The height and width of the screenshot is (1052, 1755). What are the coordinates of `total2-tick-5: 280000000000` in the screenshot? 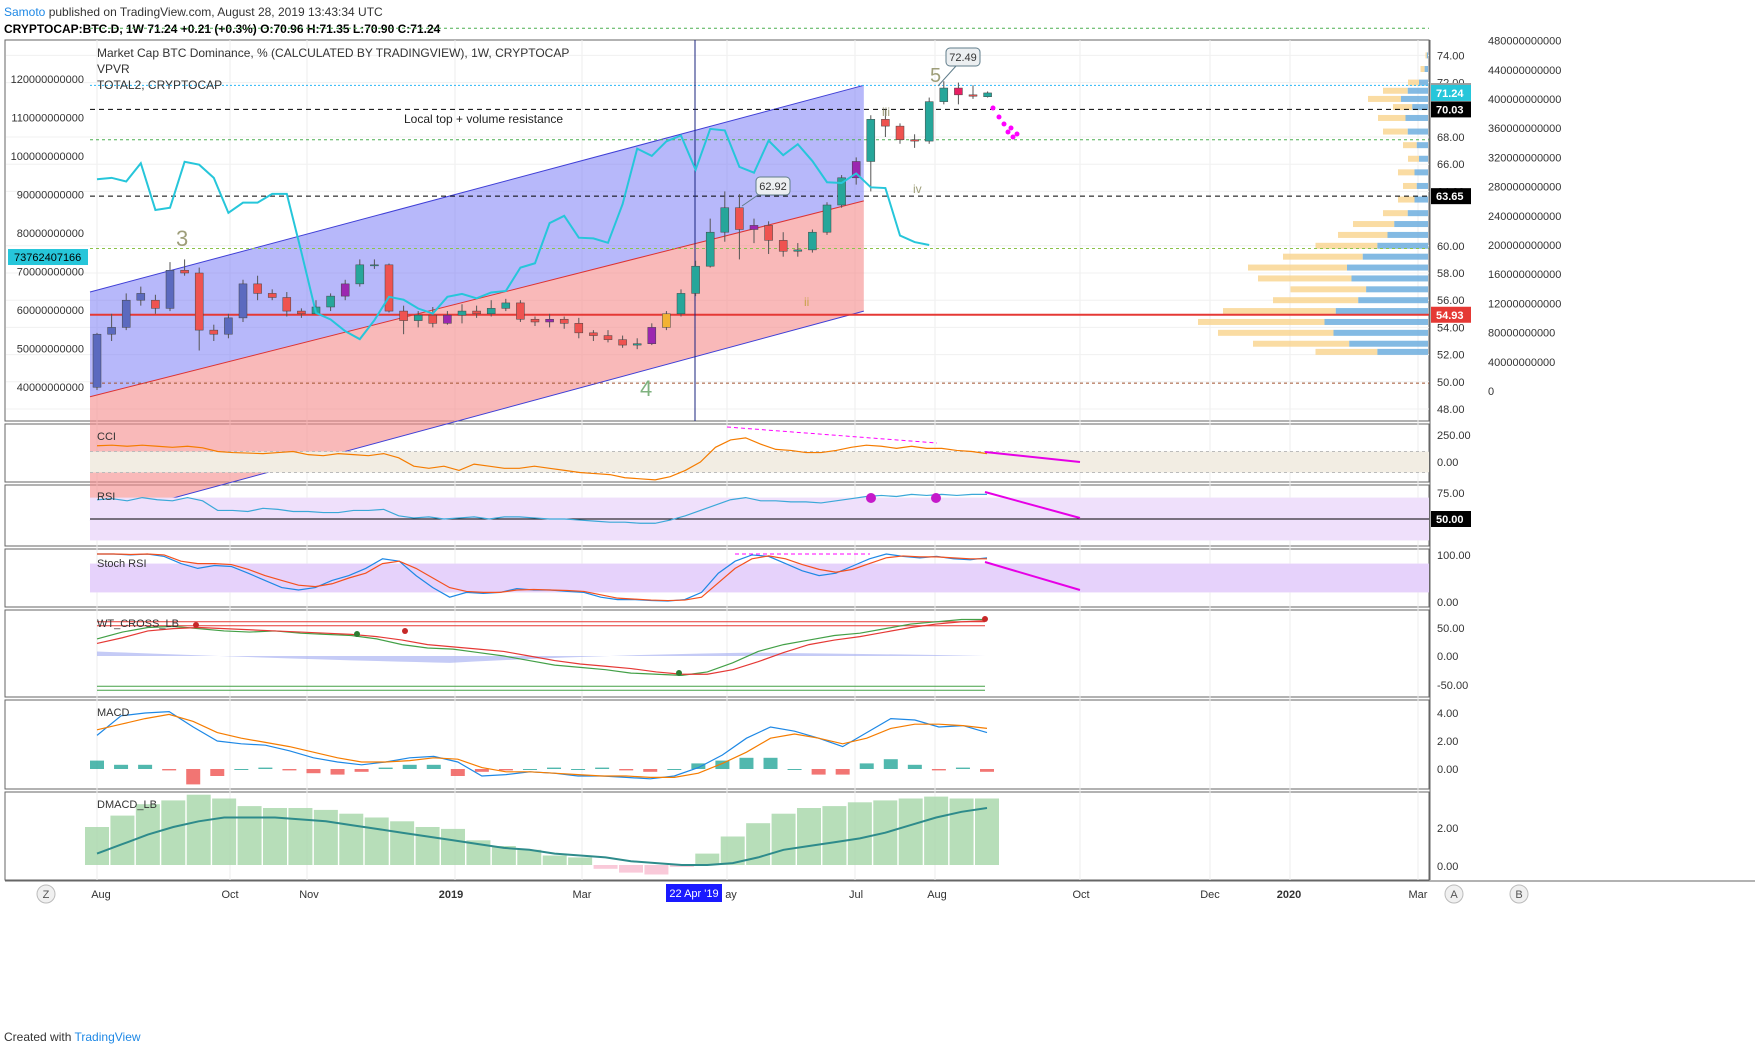 It's located at (1524, 188).